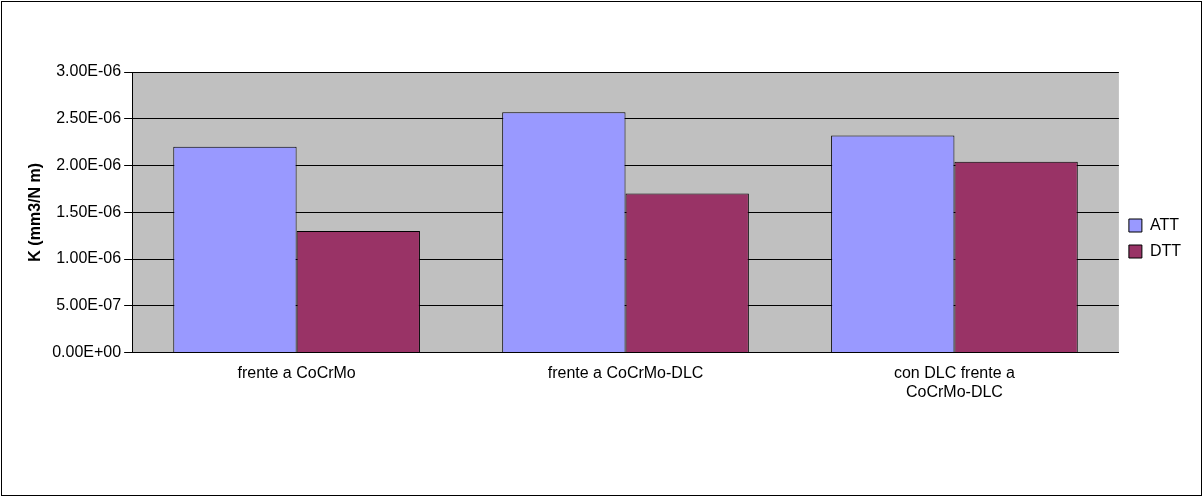 The width and height of the screenshot is (1203, 497). Describe the element at coordinates (89, 211) in the screenshot. I see `y-tick-label: 1.50E-06` at that location.